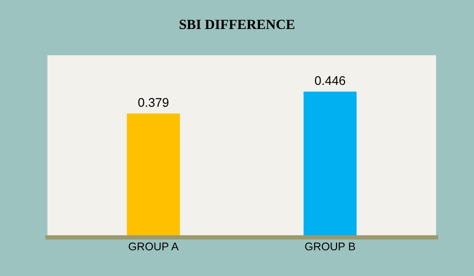 This screenshot has width=474, height=276. Describe the element at coordinates (330, 80) in the screenshot. I see `data-label: 0.446` at that location.